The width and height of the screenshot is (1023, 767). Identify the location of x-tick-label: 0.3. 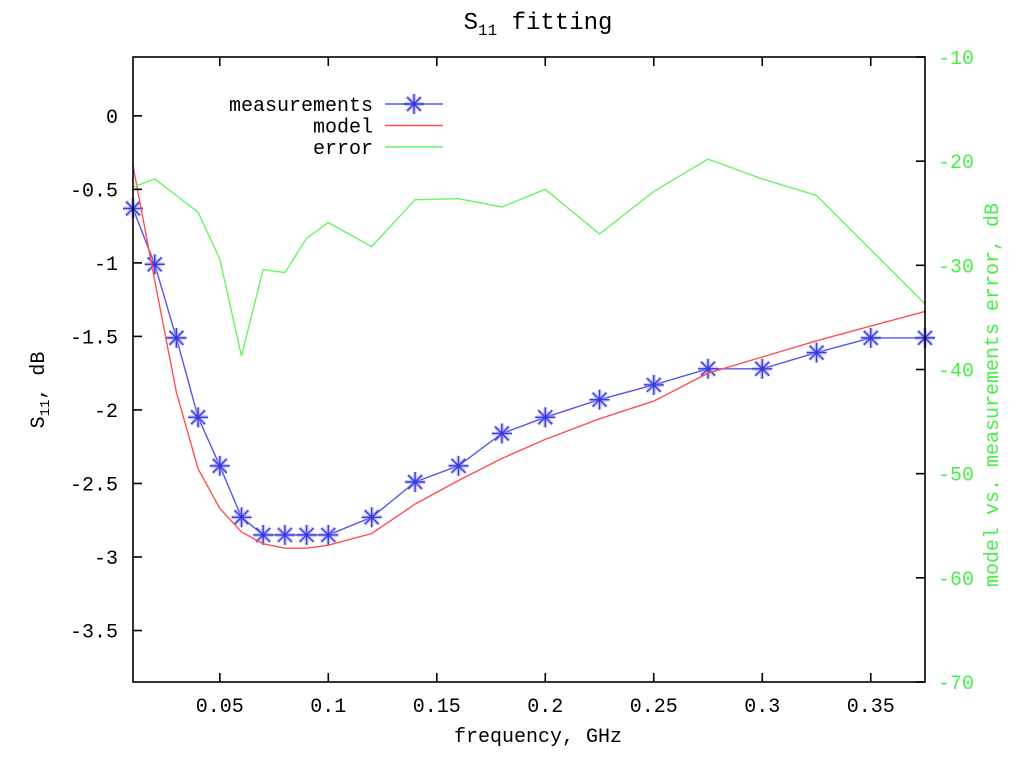
(762, 707).